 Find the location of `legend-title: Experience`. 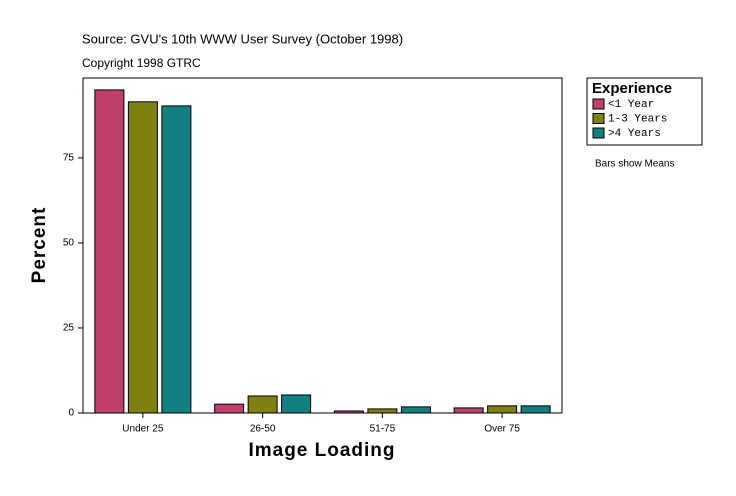

legend-title: Experience is located at coordinates (632, 88).